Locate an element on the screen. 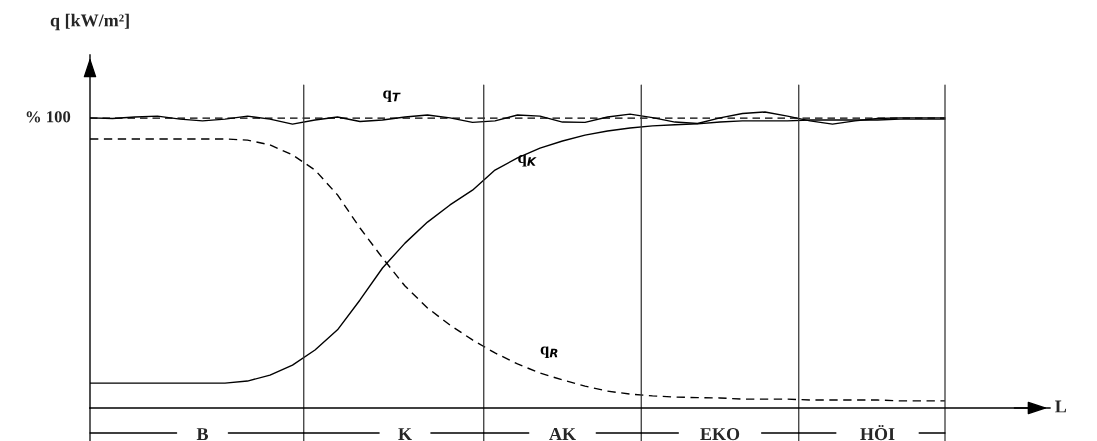  x-tick-label: HÖI is located at coordinates (877, 433).